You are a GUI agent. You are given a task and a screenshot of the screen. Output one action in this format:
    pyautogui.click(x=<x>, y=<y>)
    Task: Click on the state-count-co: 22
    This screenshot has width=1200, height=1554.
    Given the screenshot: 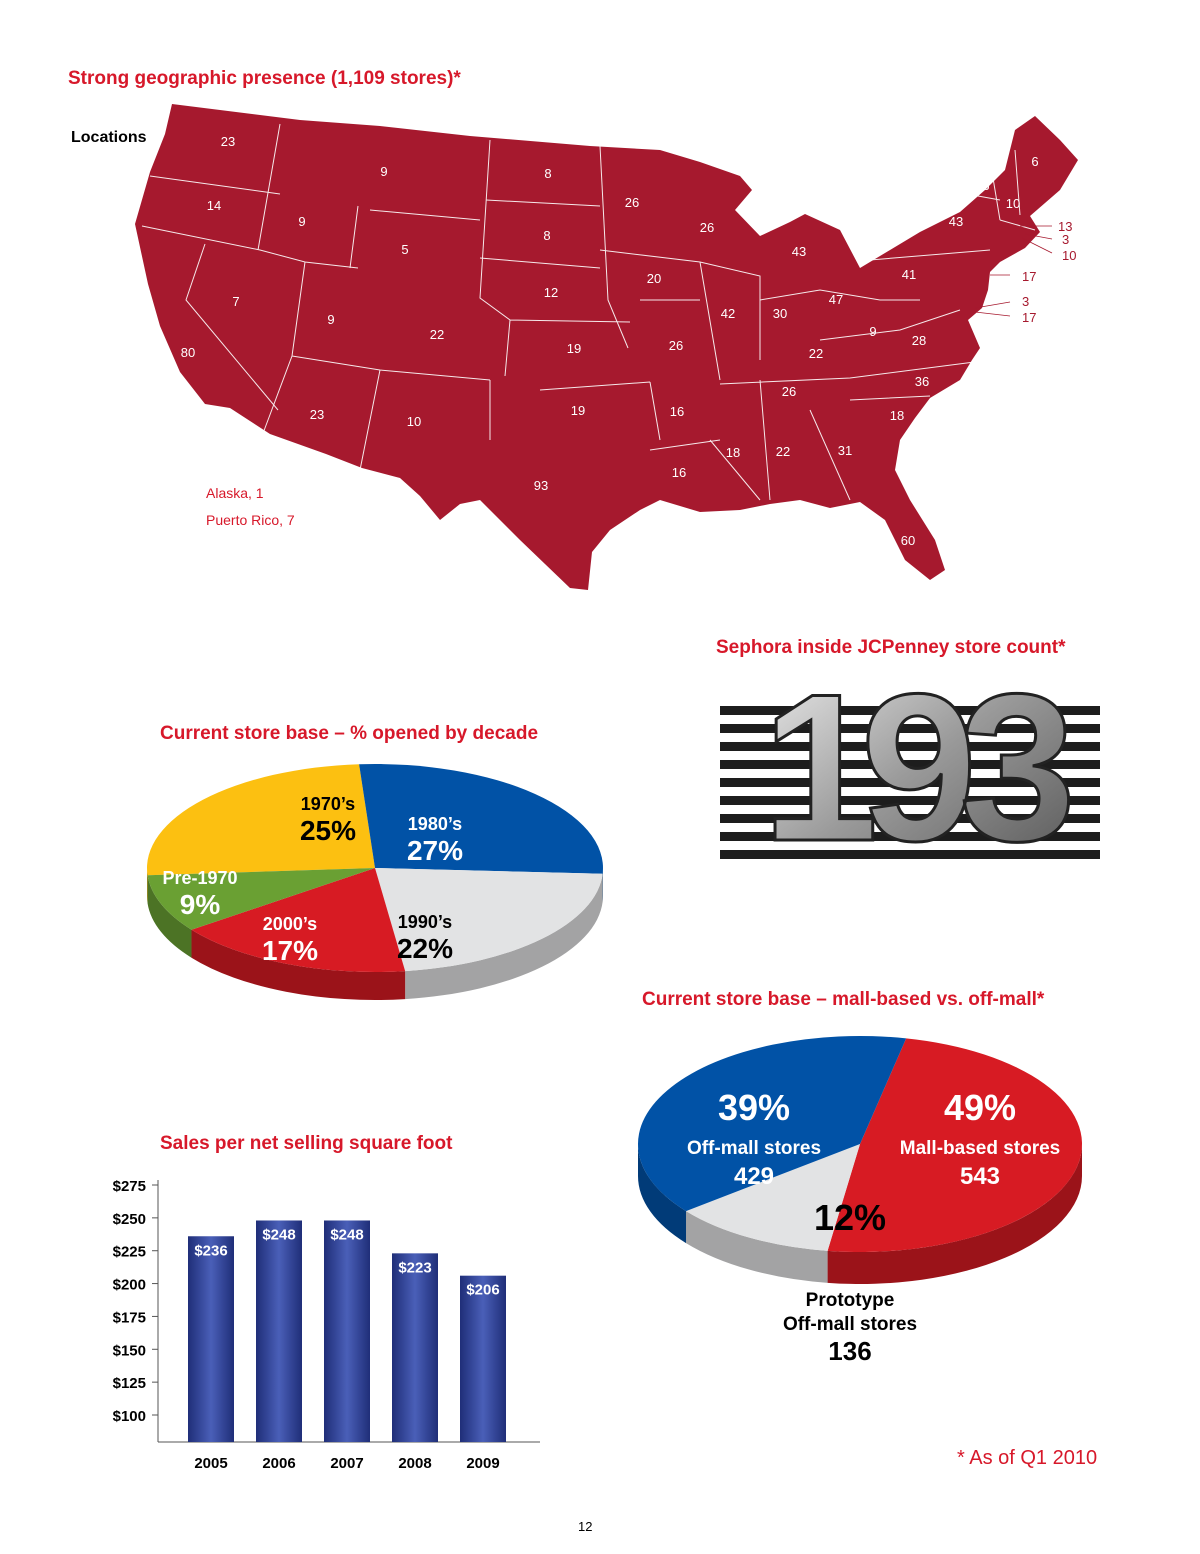 What is the action you would take?
    pyautogui.click(x=437, y=334)
    